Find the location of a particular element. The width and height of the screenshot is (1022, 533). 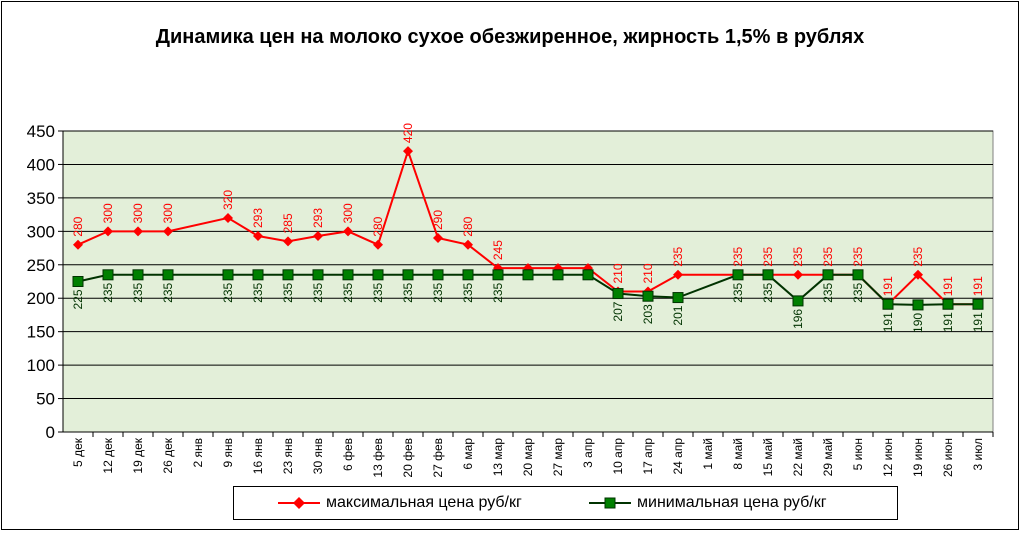

x-tick-label: 24 апр is located at coordinates (678, 456).